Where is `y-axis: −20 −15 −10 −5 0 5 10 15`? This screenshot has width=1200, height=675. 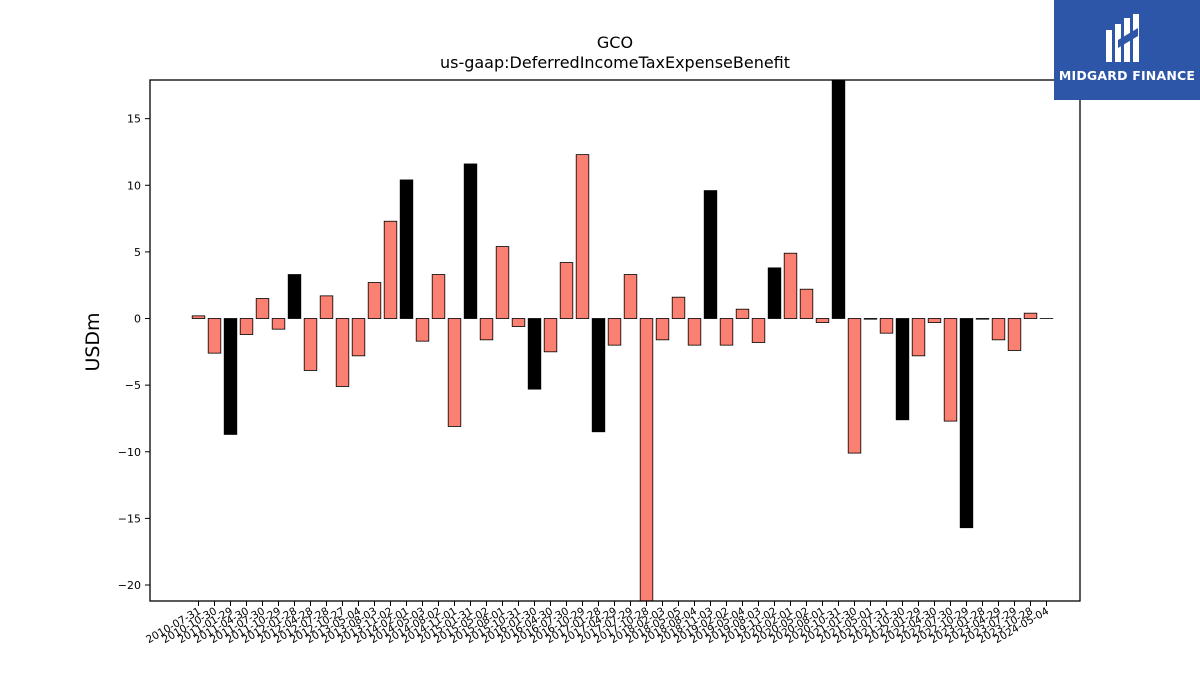
y-axis: −20 −15 −10 −5 0 5 10 15 is located at coordinates (134, 352).